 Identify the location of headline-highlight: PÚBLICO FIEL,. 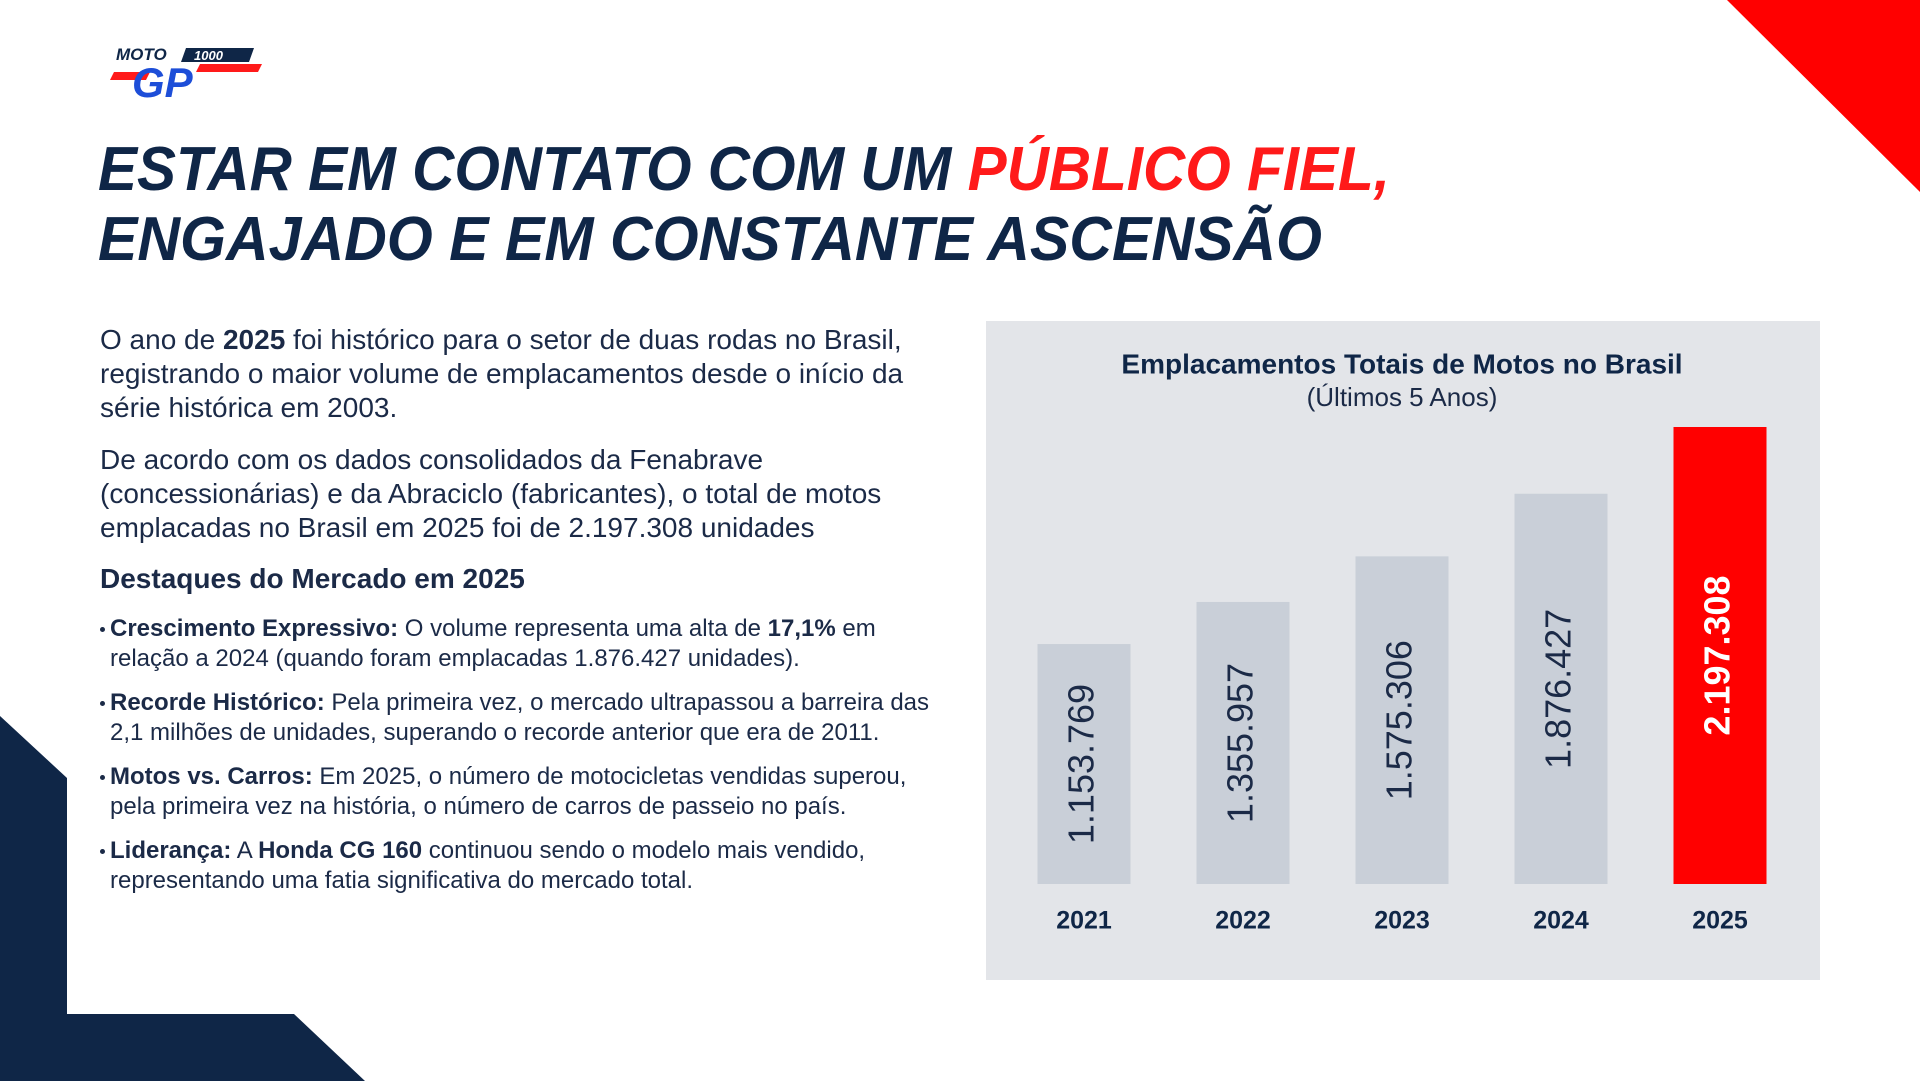
(1179, 169).